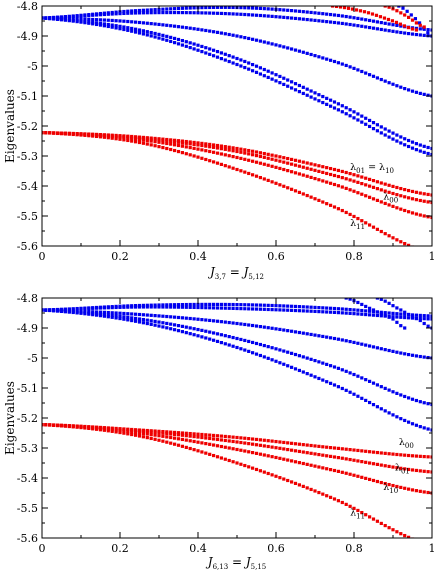  I want to click on y-tick-label: -5, so click(32, 66).